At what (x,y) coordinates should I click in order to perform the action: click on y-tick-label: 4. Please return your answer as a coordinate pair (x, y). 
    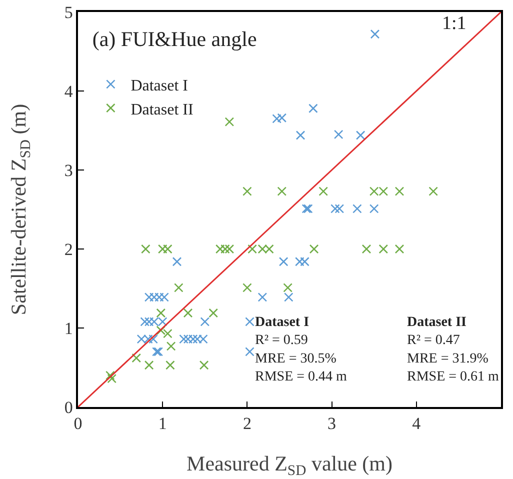
    Looking at the image, I should click on (69, 91).